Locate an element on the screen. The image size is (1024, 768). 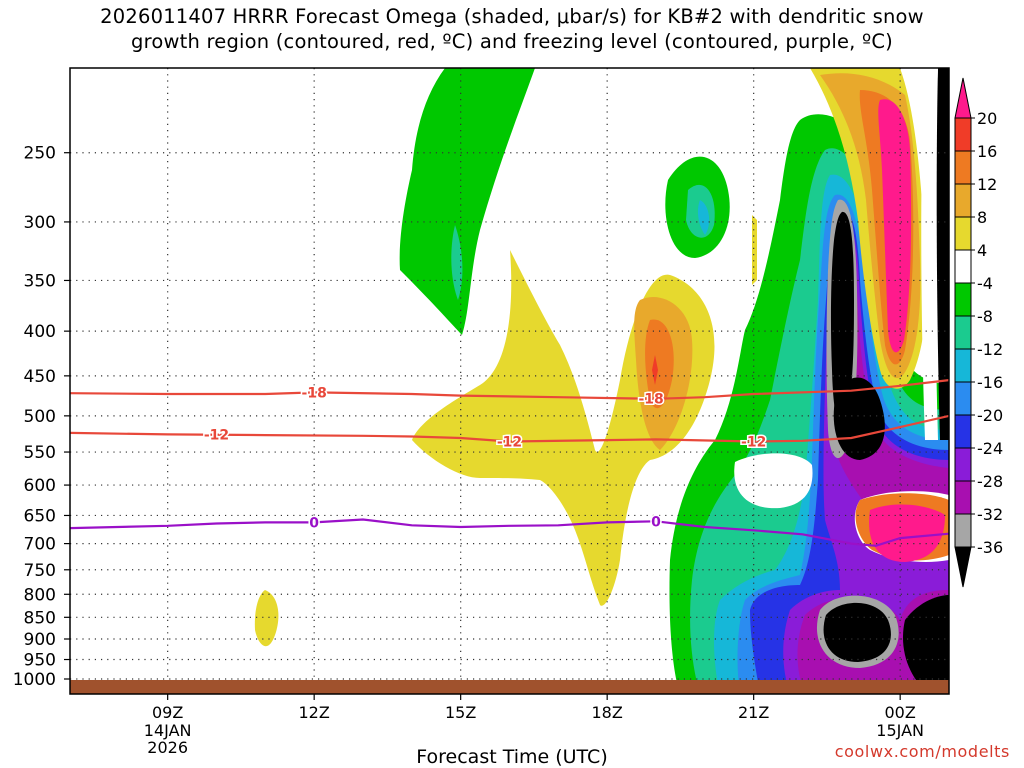
y-tick-label-650: 650 is located at coordinates (40, 516).